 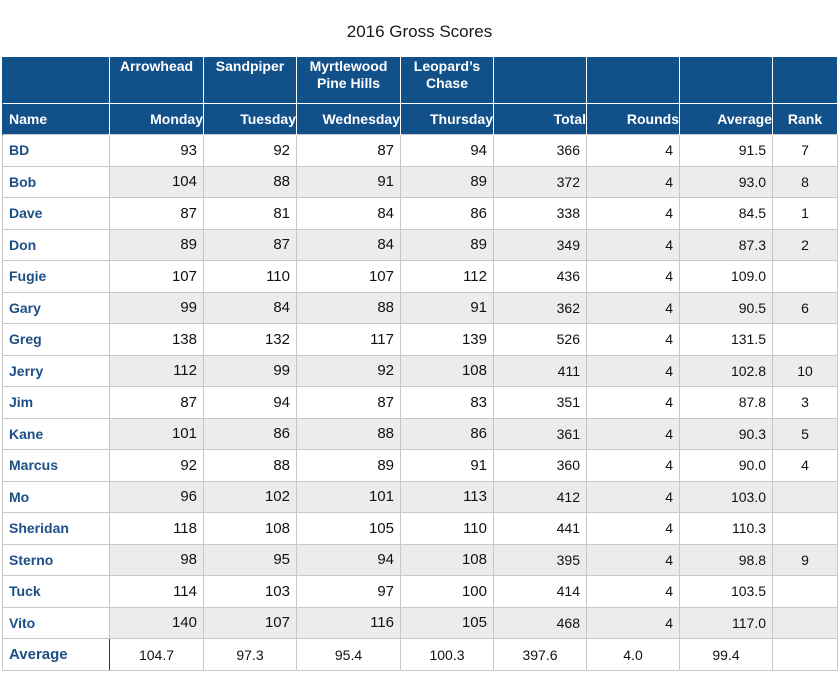 What do you see at coordinates (250, 80) in the screenshot?
I see `course-header: Sandpiper` at bounding box center [250, 80].